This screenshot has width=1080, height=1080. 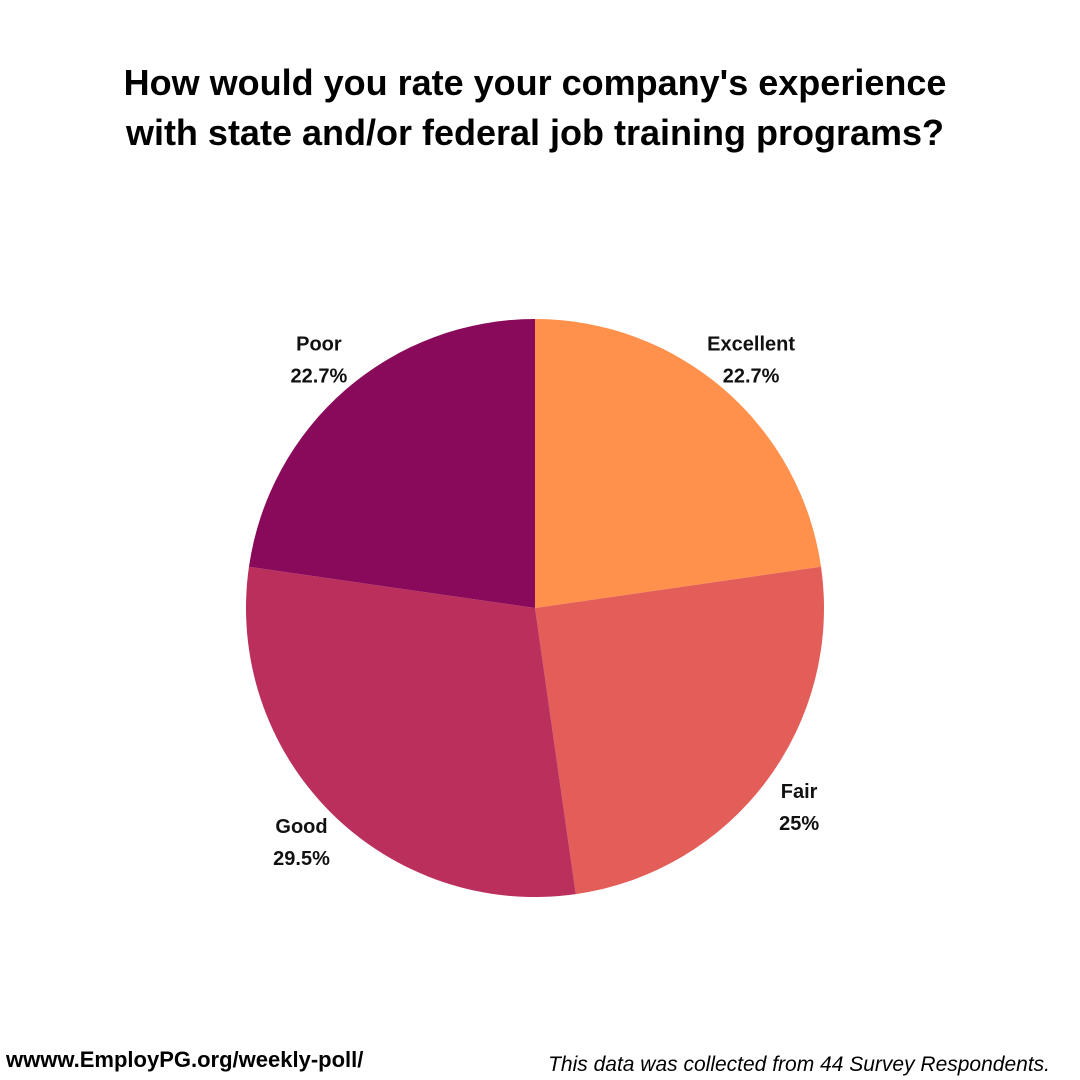 What do you see at coordinates (678, 463) in the screenshot?
I see `pie-slice-excellent` at bounding box center [678, 463].